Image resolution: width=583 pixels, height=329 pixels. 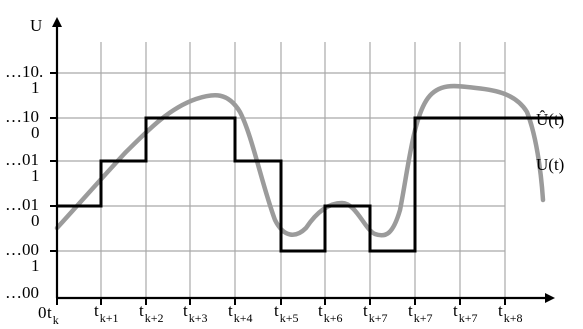 I want to click on y-level-1-top: …00, so click(x=22, y=249).